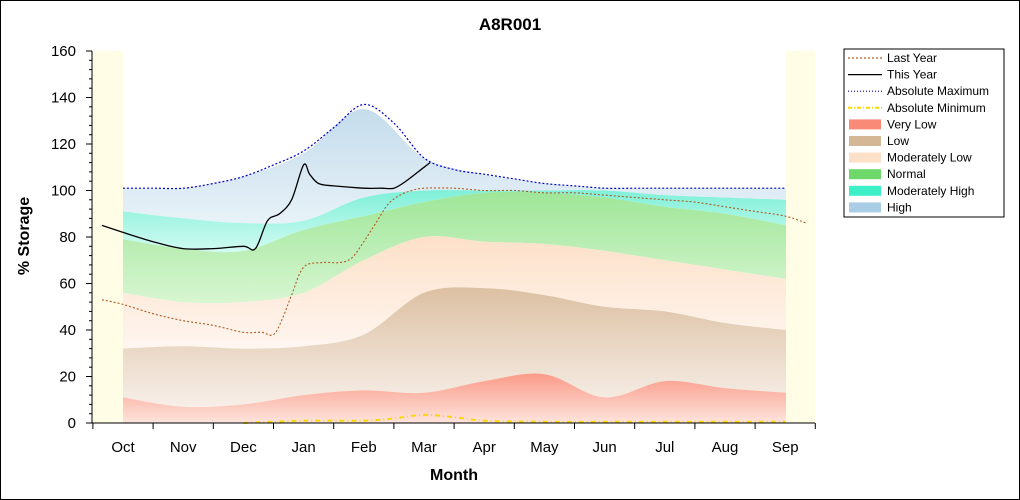 The image size is (1020, 500). Describe the element at coordinates (936, 108) in the screenshot. I see `legend-label: Absolute Minimum` at that location.